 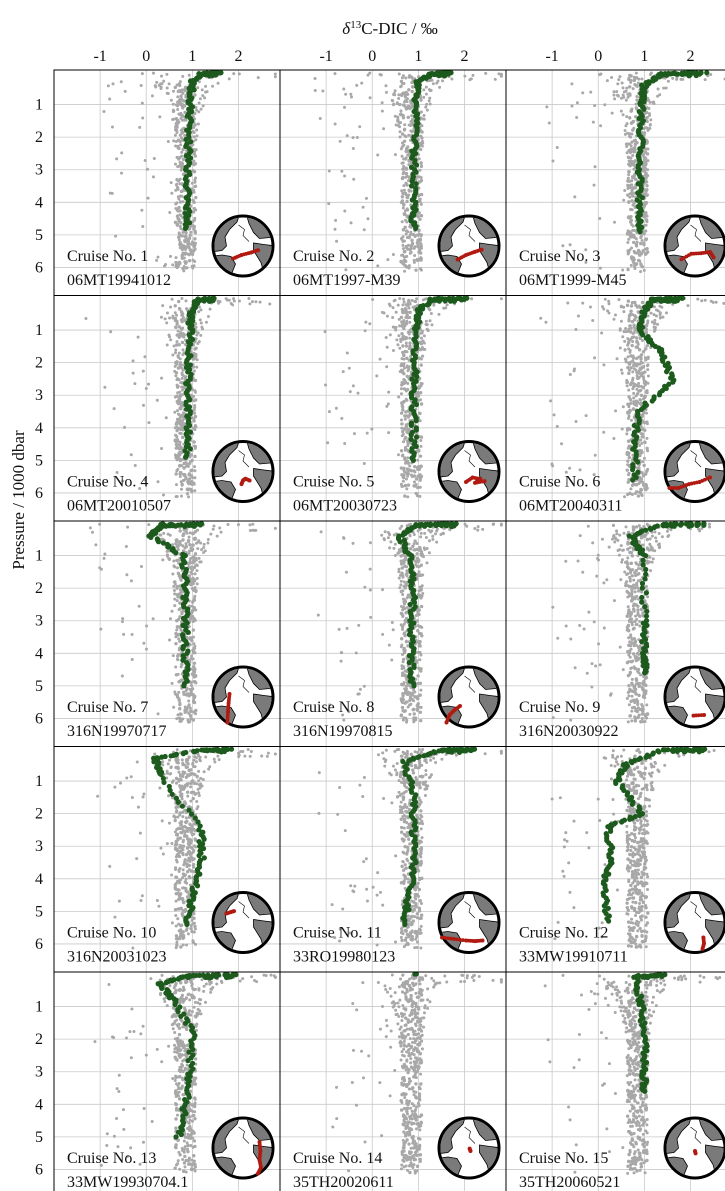 What do you see at coordinates (245, 254) in the screenshot?
I see `cruise-track` at bounding box center [245, 254].